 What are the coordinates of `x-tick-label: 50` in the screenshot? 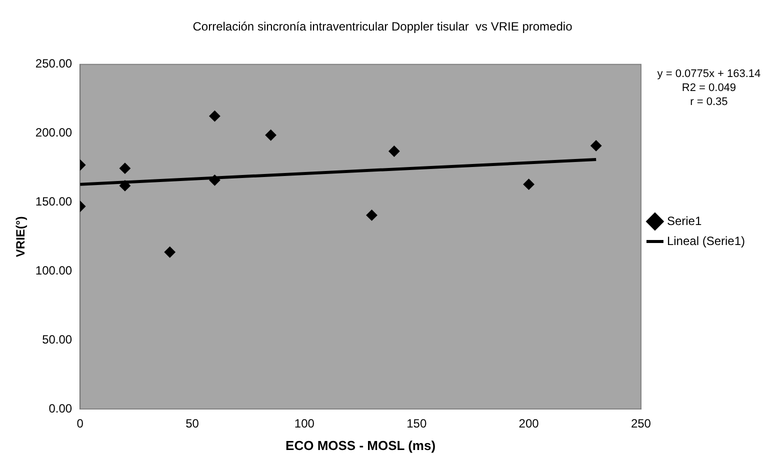 It's located at (193, 423).